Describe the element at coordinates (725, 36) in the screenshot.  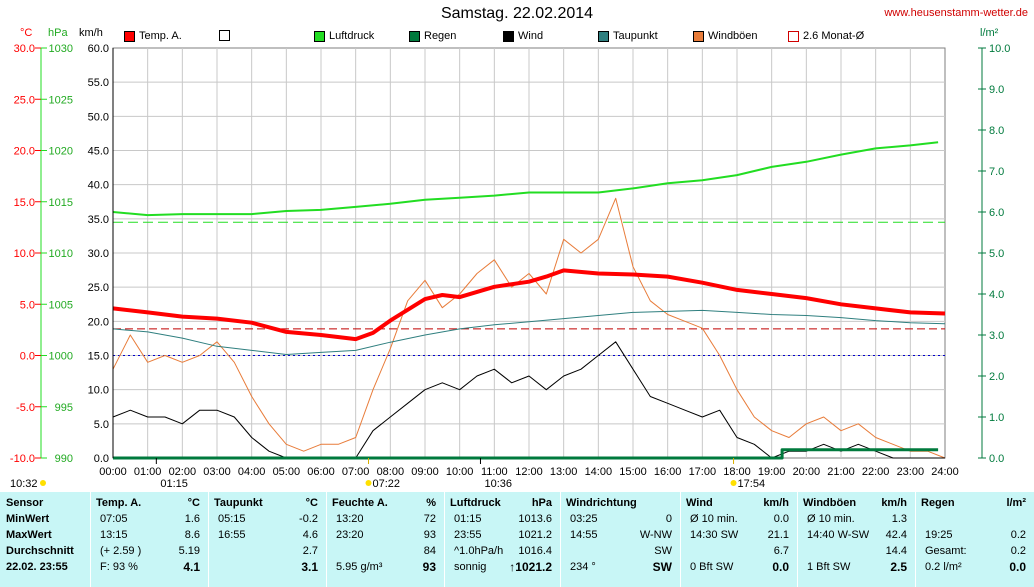
I see `legend-item: Windböen` at that location.